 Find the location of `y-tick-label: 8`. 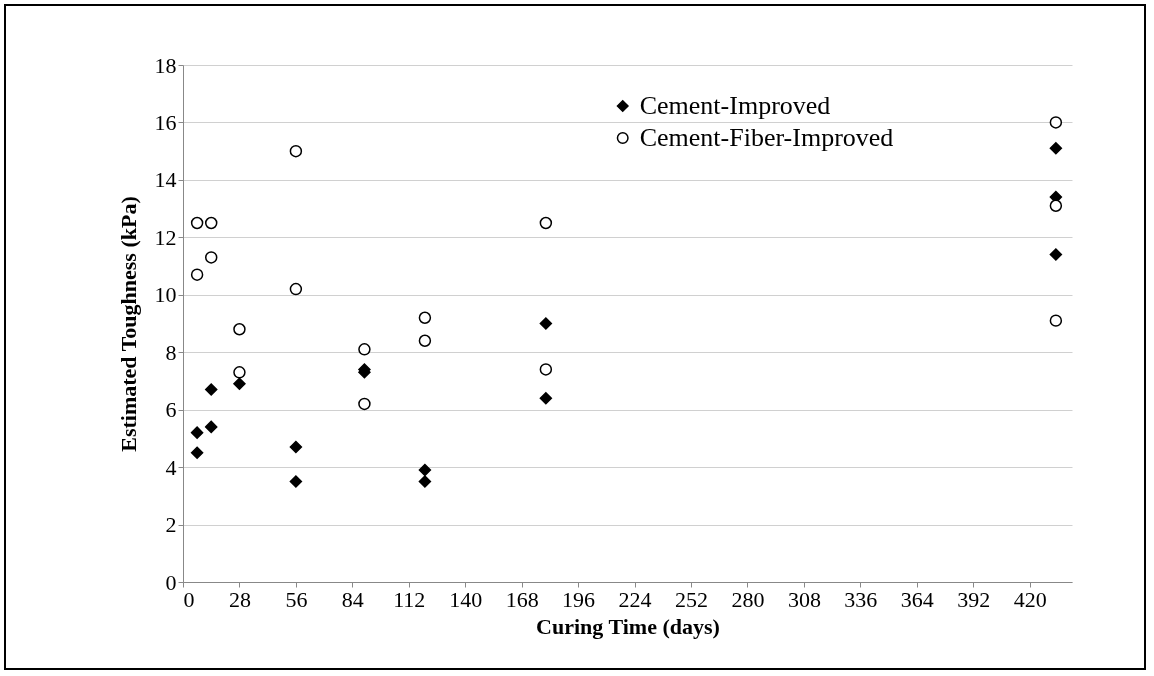

y-tick-label: 8 is located at coordinates (171, 352).